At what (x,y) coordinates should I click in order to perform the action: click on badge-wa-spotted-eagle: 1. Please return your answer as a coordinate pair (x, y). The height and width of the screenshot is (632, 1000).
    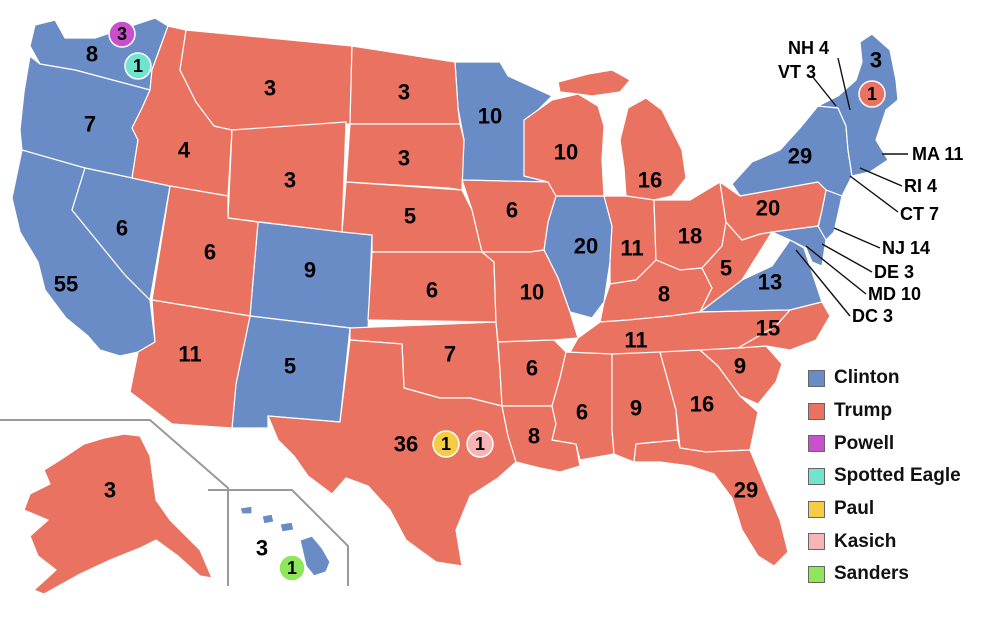
    Looking at the image, I should click on (138, 66).